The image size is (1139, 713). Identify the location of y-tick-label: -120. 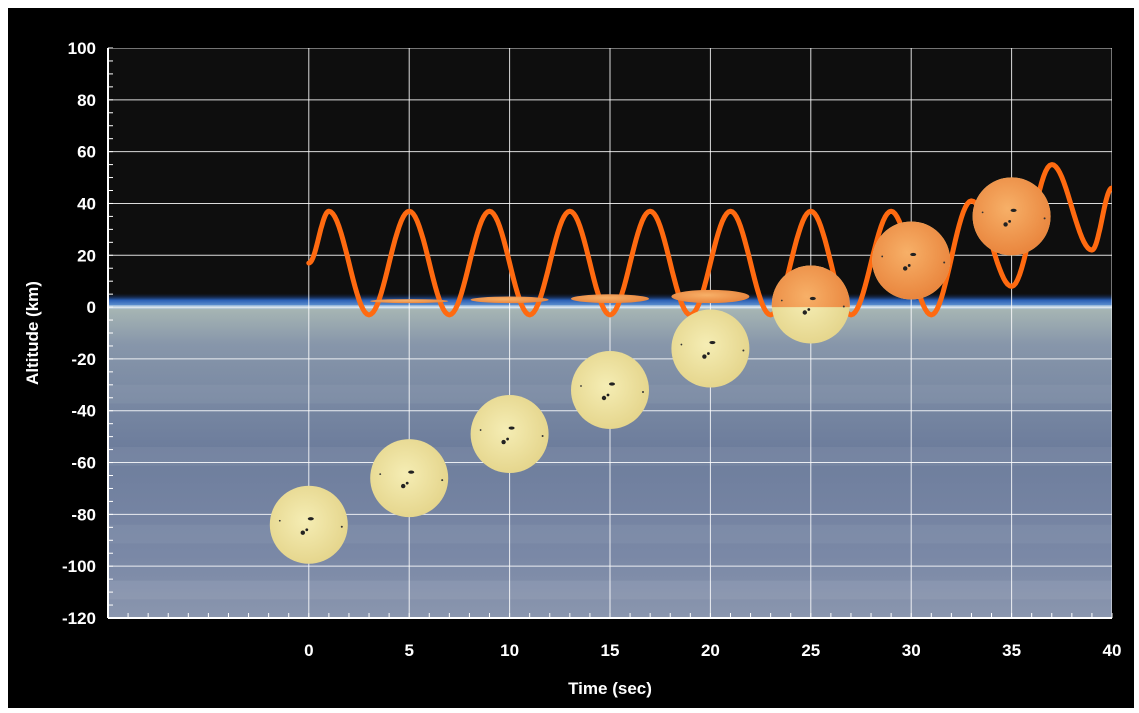
(79, 618).